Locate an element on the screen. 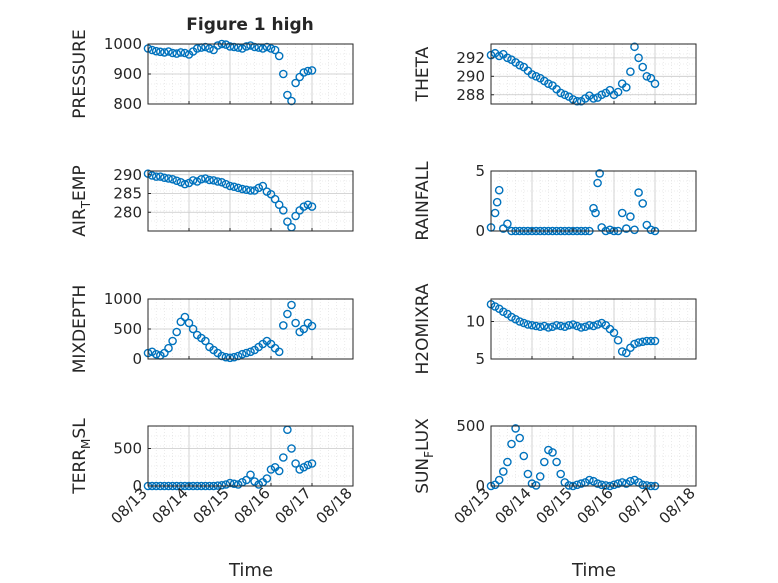 The height and width of the screenshot is (583, 778). subplot-5: 0 500 1000 MIXDEPTH is located at coordinates (212, 329).